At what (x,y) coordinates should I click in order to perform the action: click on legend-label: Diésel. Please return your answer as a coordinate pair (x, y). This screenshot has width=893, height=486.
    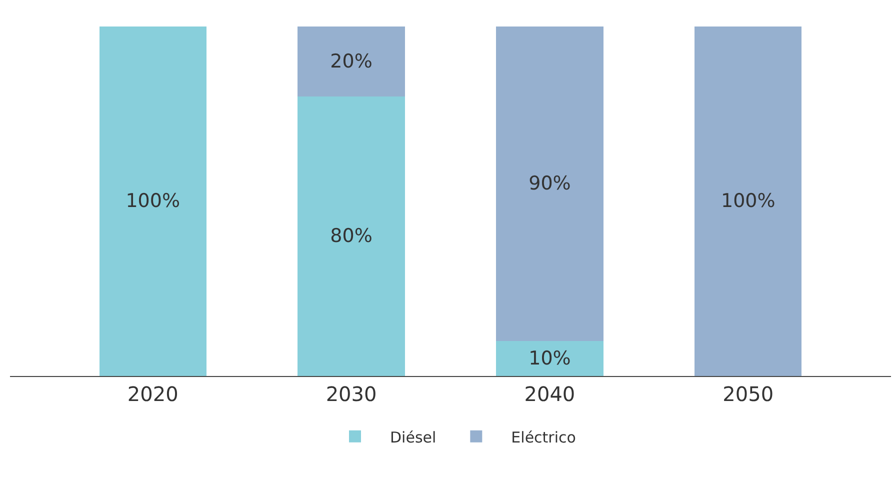
    Looking at the image, I should click on (413, 437).